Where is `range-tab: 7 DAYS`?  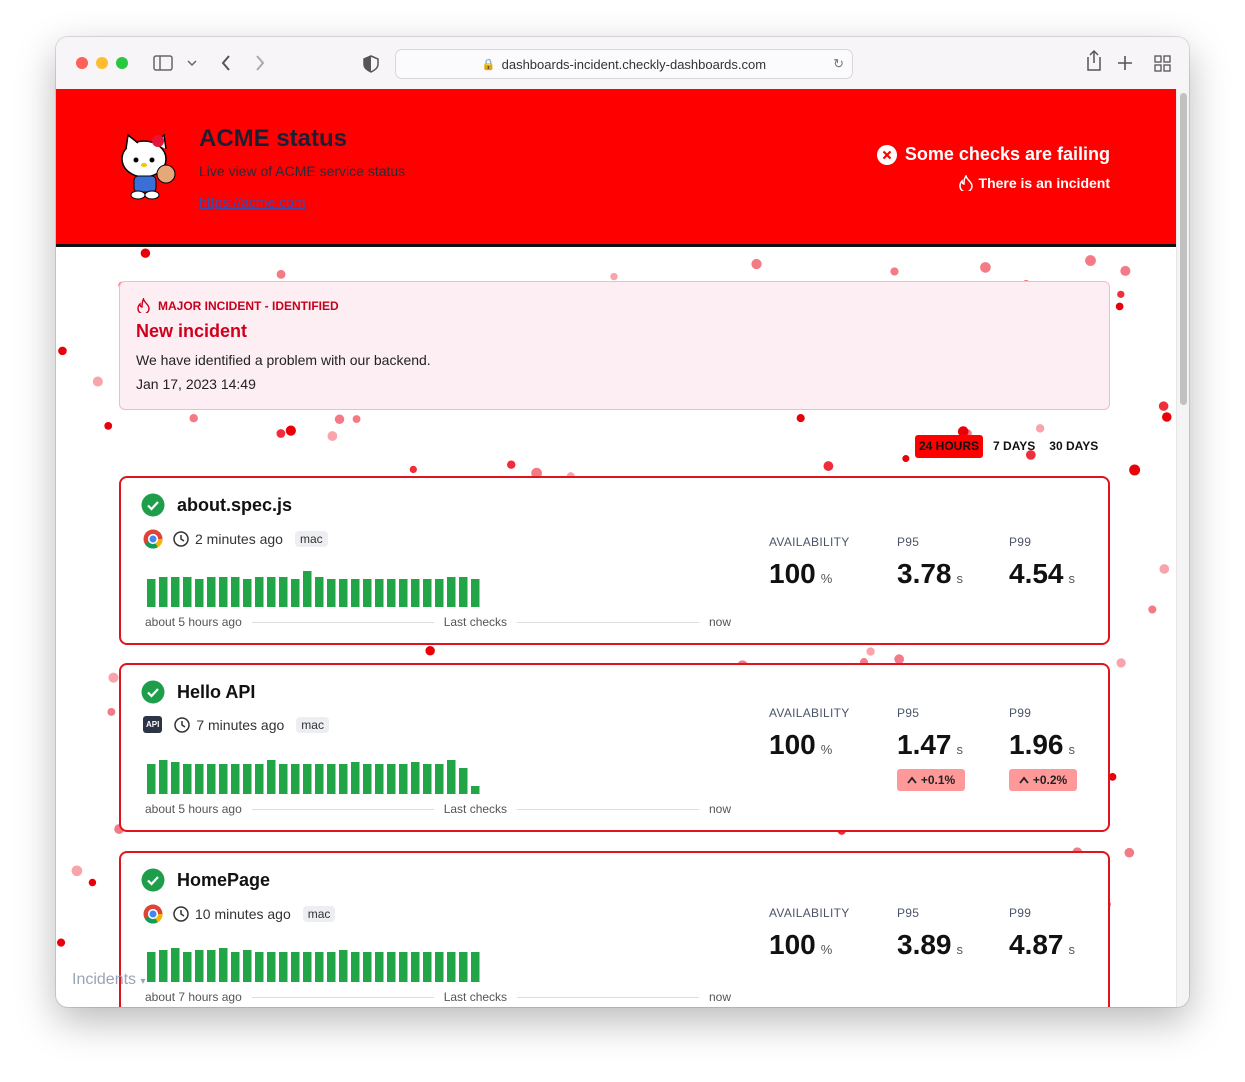 range-tab: 7 DAYS is located at coordinates (1014, 446).